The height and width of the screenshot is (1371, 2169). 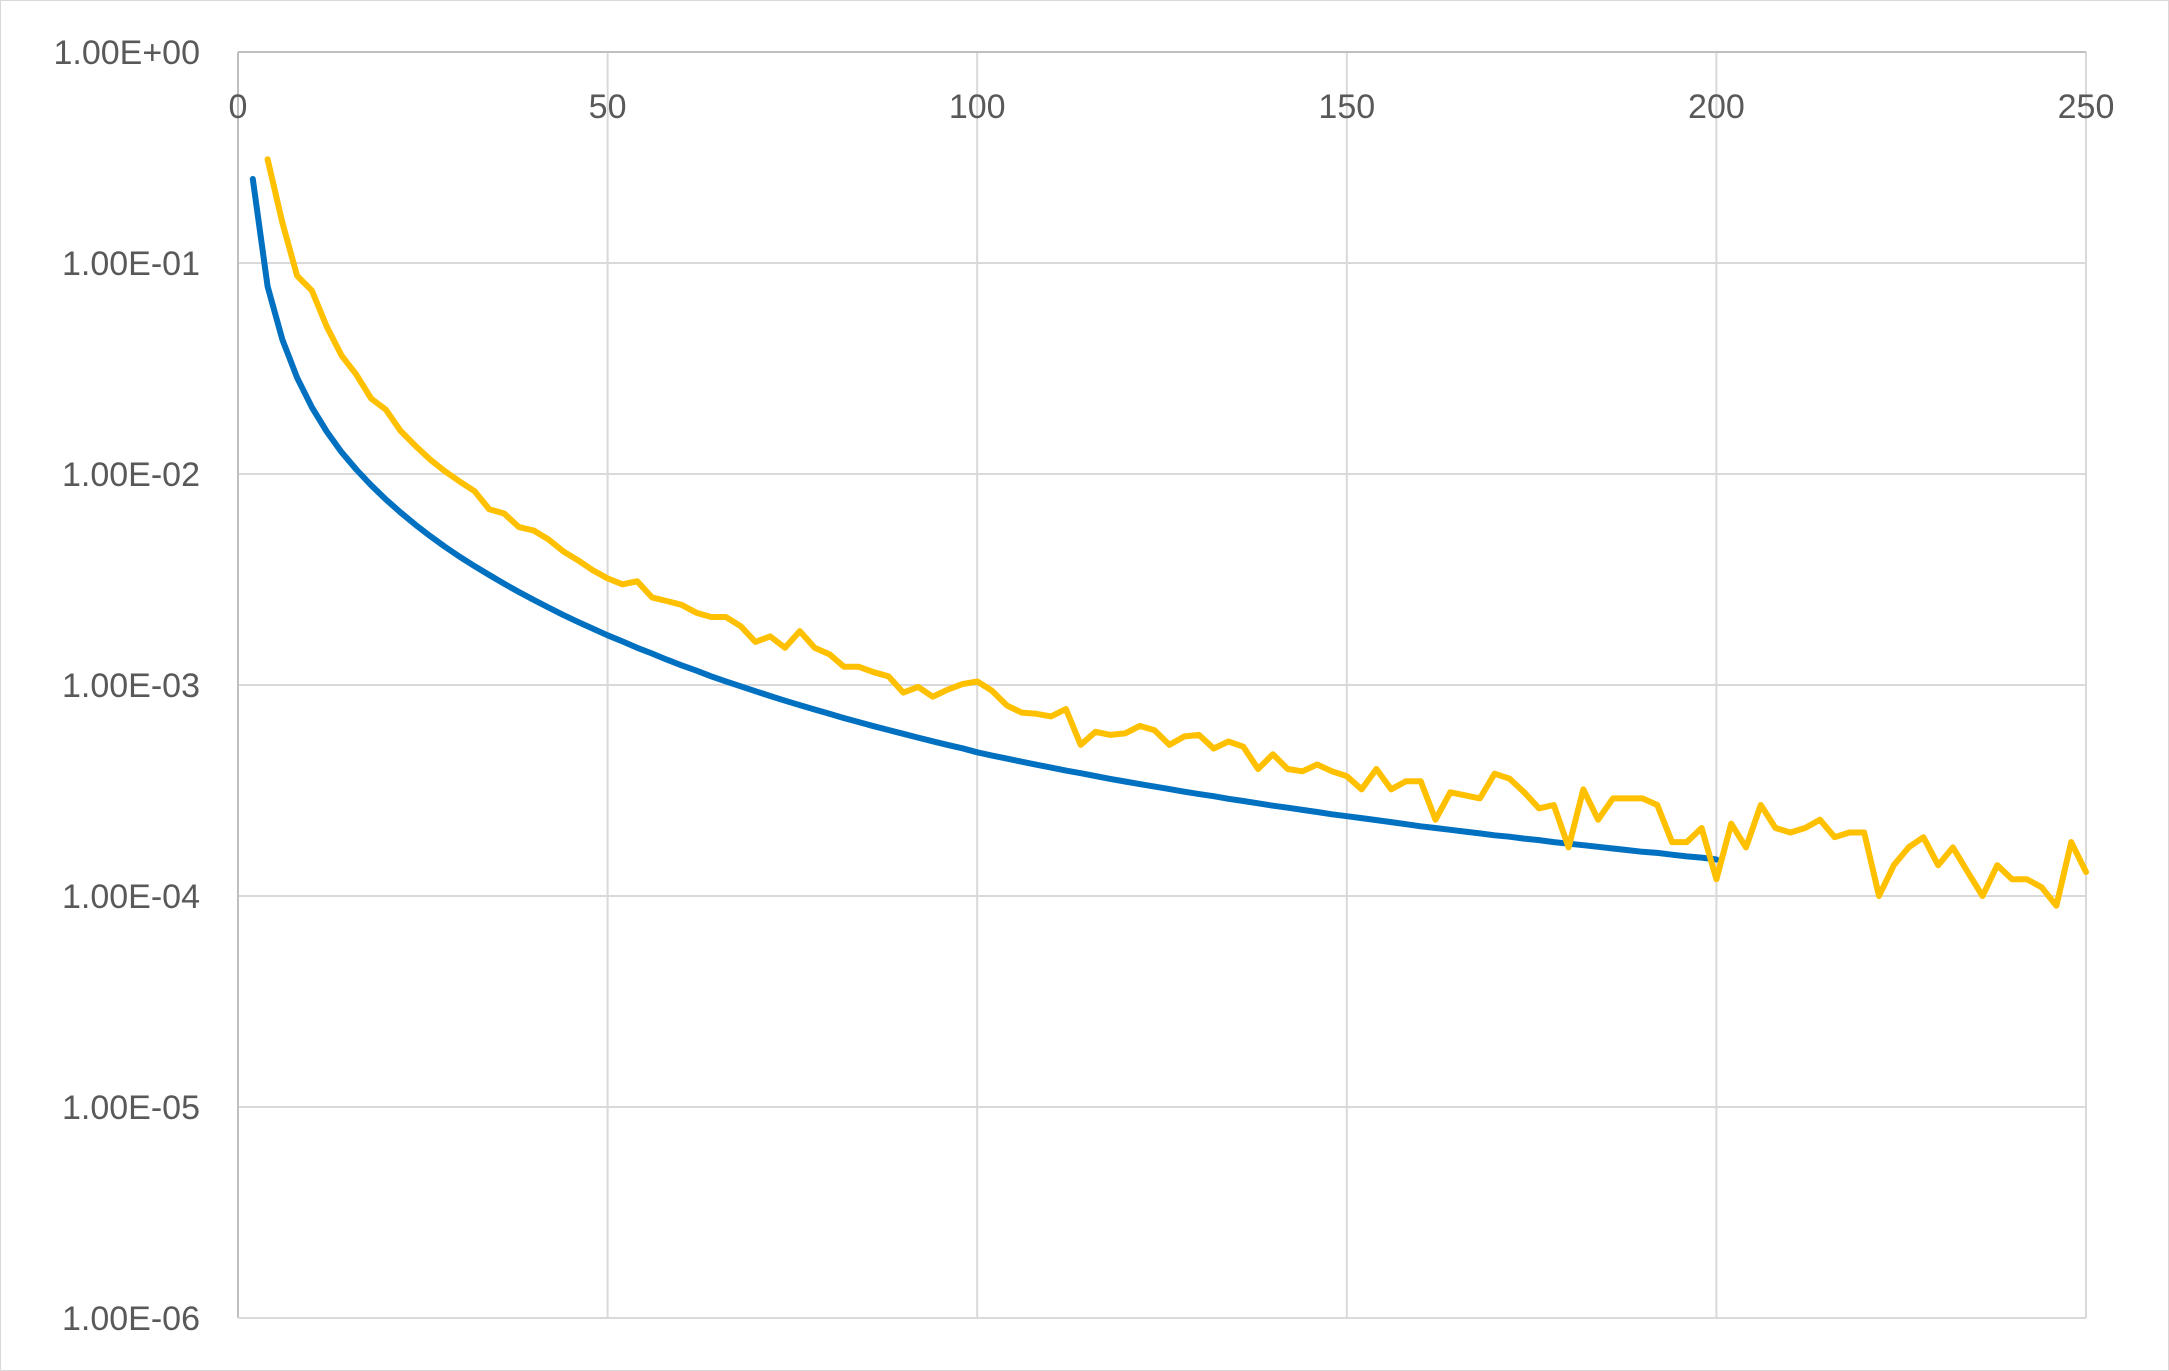 What do you see at coordinates (126, 53) in the screenshot?
I see `y-tick-label: 1.00E+00` at bounding box center [126, 53].